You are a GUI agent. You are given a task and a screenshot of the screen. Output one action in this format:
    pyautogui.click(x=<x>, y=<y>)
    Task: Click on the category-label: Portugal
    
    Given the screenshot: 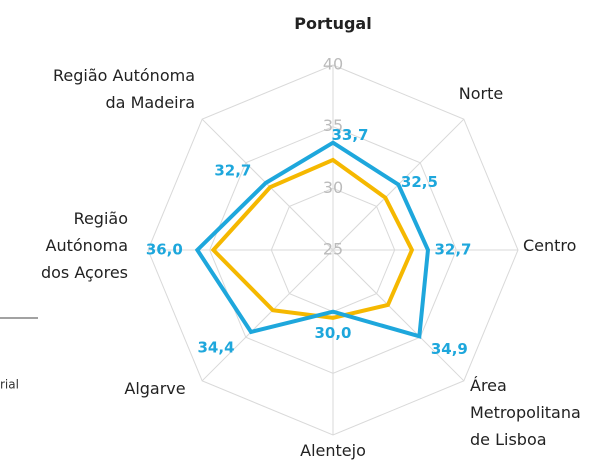 What is the action you would take?
    pyautogui.click(x=333, y=23)
    